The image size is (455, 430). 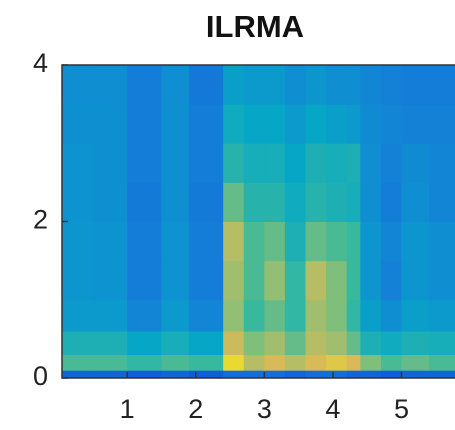 What do you see at coordinates (264, 409) in the screenshot?
I see `x-tick-label: 3` at bounding box center [264, 409].